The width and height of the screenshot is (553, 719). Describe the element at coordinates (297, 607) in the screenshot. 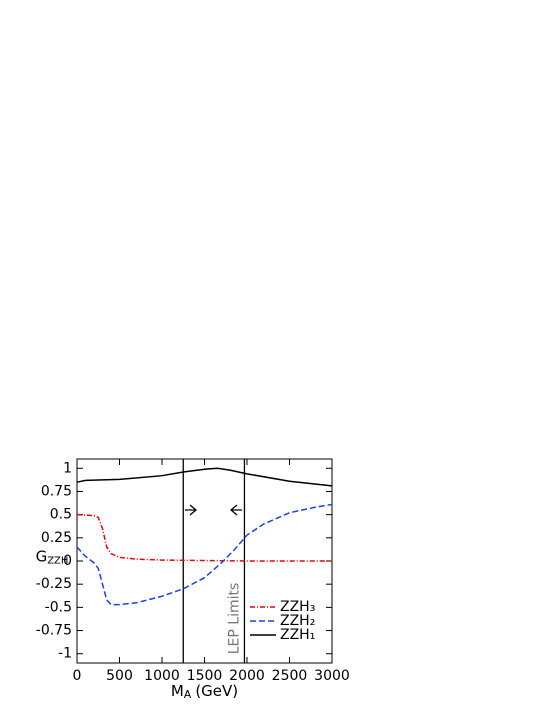

I see `legend-label: ZZH₃` at that location.